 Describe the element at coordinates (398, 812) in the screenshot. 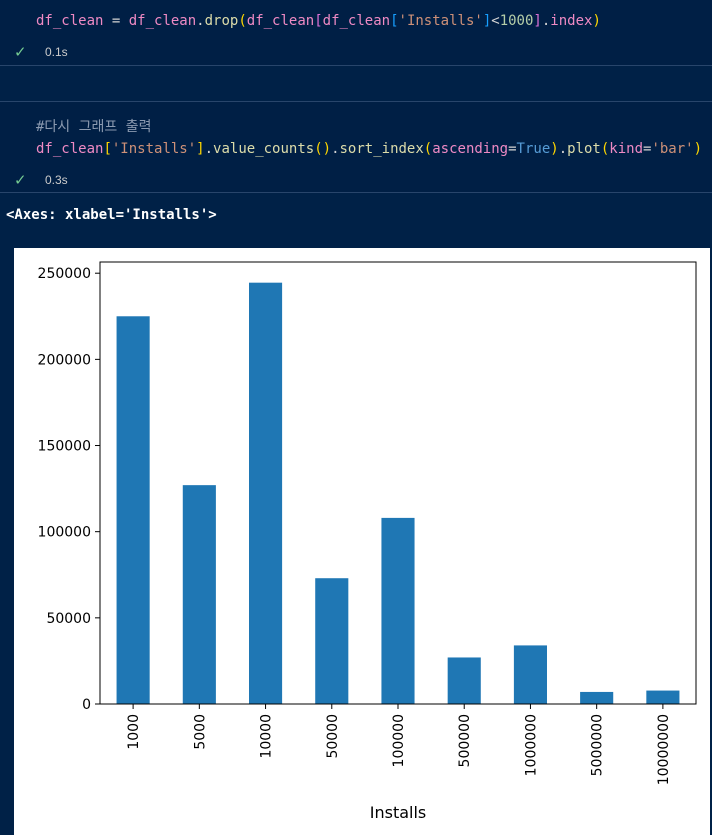

I see `x-axis-label: Installs` at that location.